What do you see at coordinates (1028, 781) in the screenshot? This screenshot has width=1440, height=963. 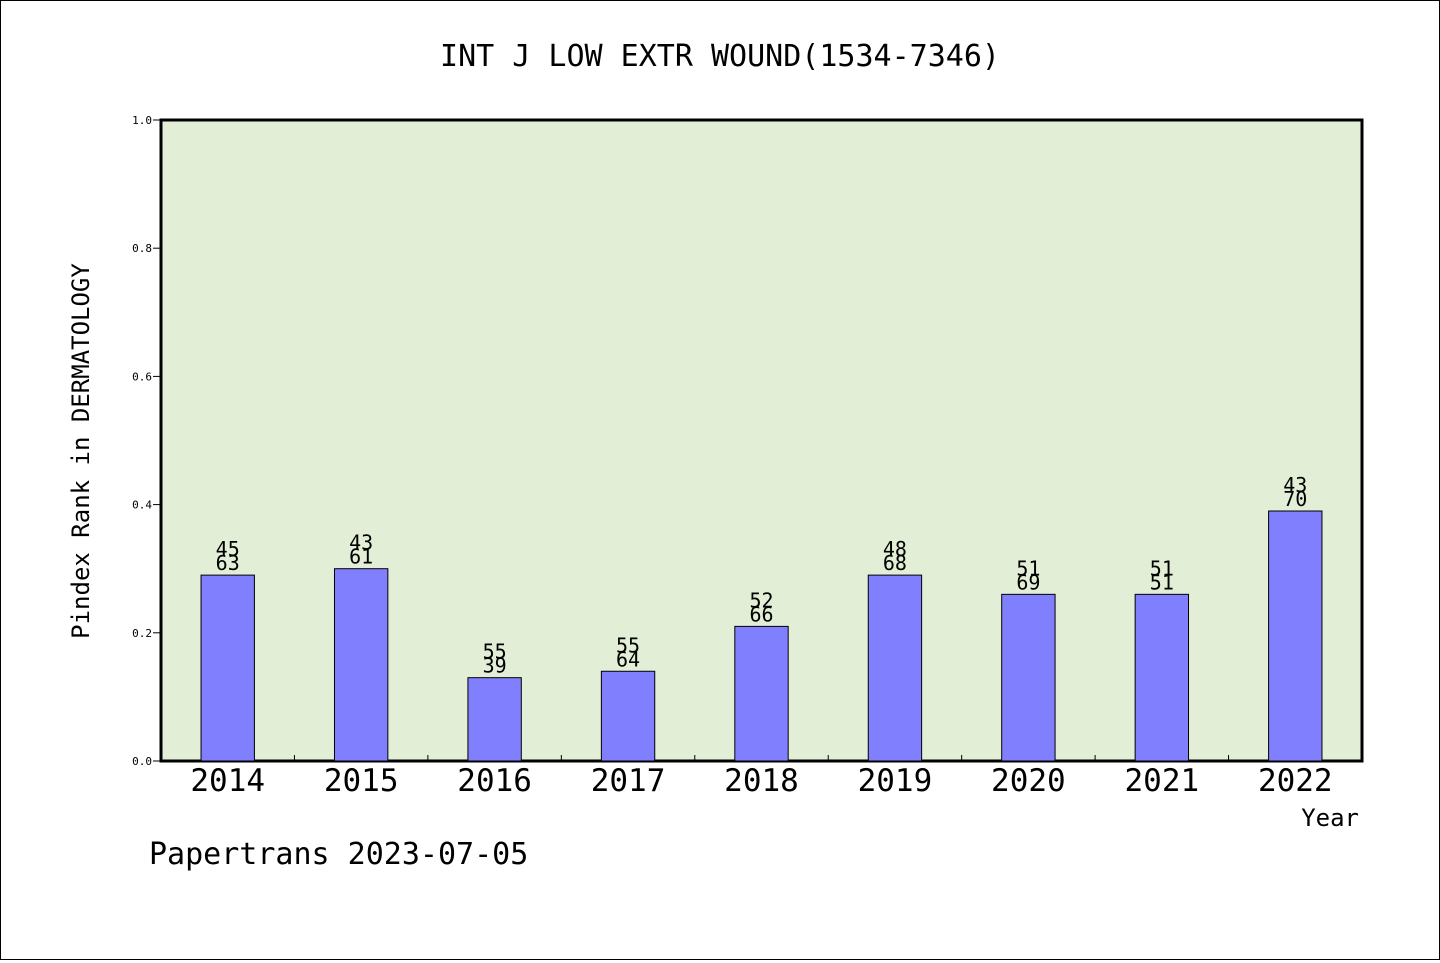 I see `x-tick-label: 2020` at bounding box center [1028, 781].